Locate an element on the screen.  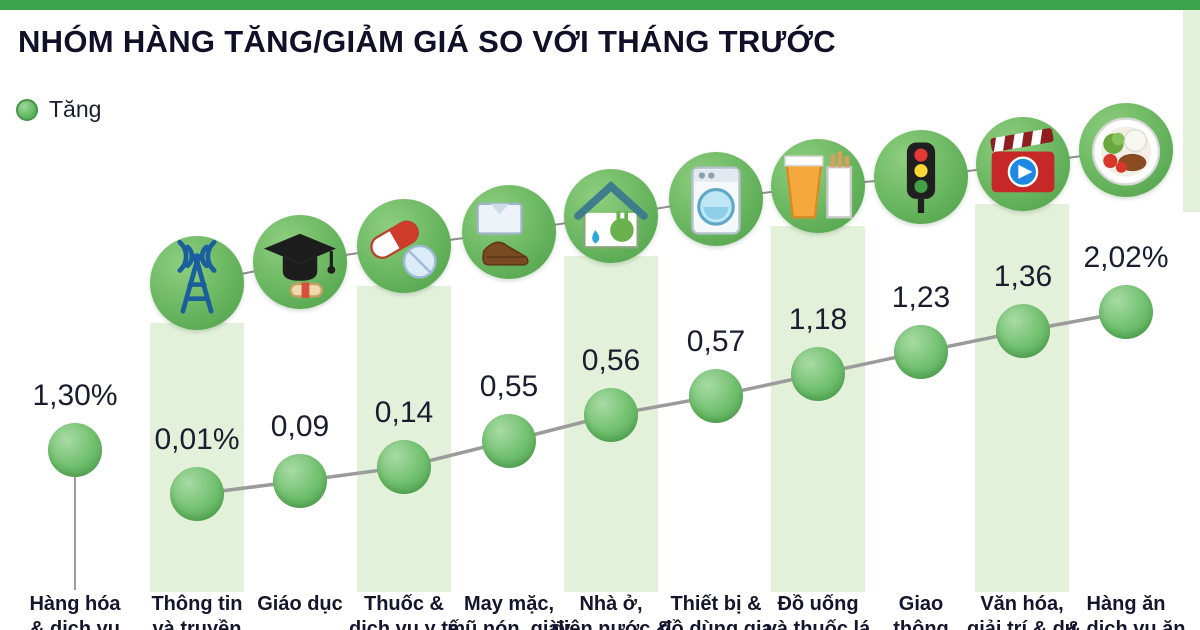
category-label: Giáo dục is located at coordinates (300, 604).